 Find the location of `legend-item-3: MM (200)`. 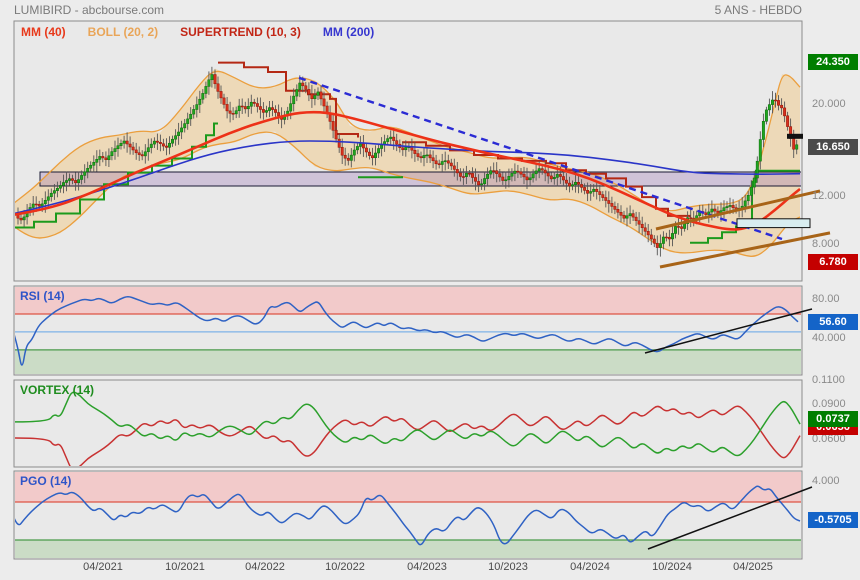

legend-item-3: MM (200) is located at coordinates (348, 32).